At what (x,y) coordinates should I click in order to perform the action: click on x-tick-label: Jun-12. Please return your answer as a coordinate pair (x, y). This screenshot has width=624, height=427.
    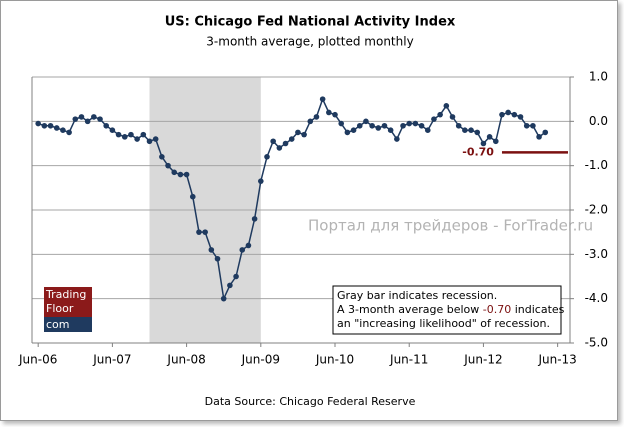
    Looking at the image, I should click on (482, 360).